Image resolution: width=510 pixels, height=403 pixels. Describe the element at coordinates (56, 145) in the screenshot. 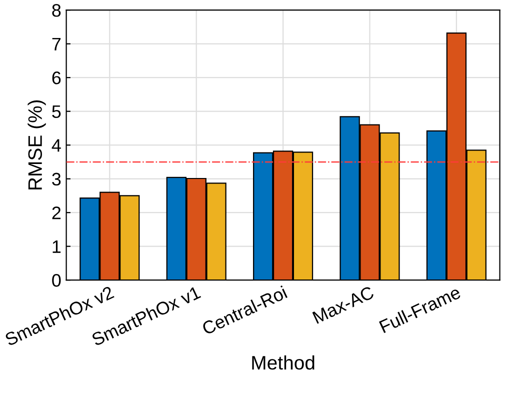

I see `y-tick-label: 4` at that location.